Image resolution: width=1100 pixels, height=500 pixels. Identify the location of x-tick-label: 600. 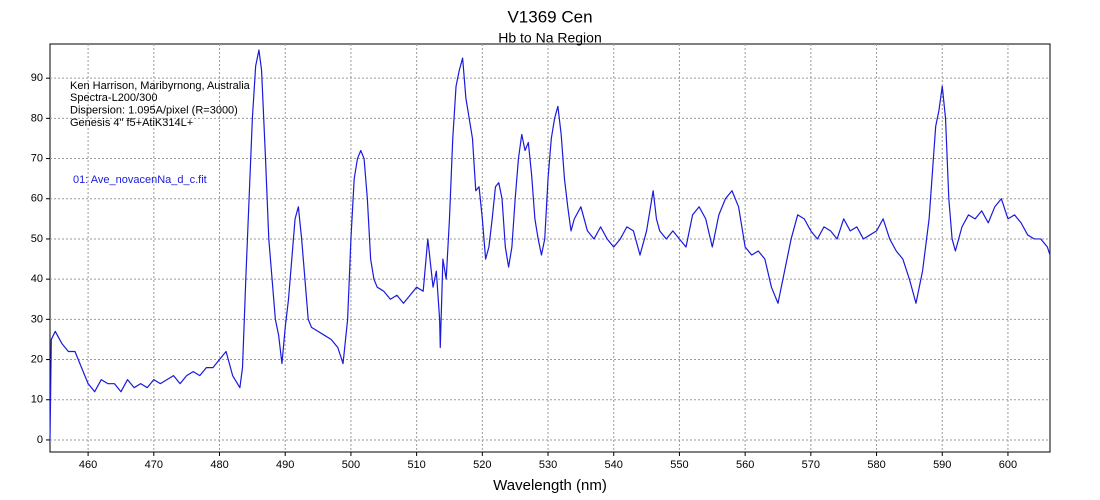
(1008, 465).